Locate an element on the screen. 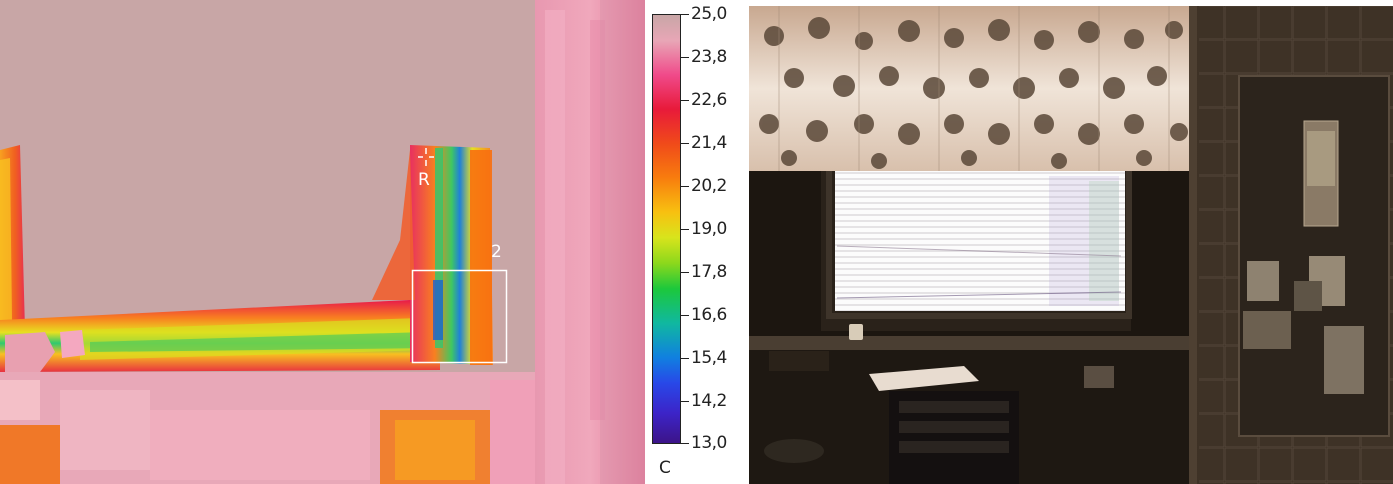  curtain-pattern is located at coordinates (973, 93).